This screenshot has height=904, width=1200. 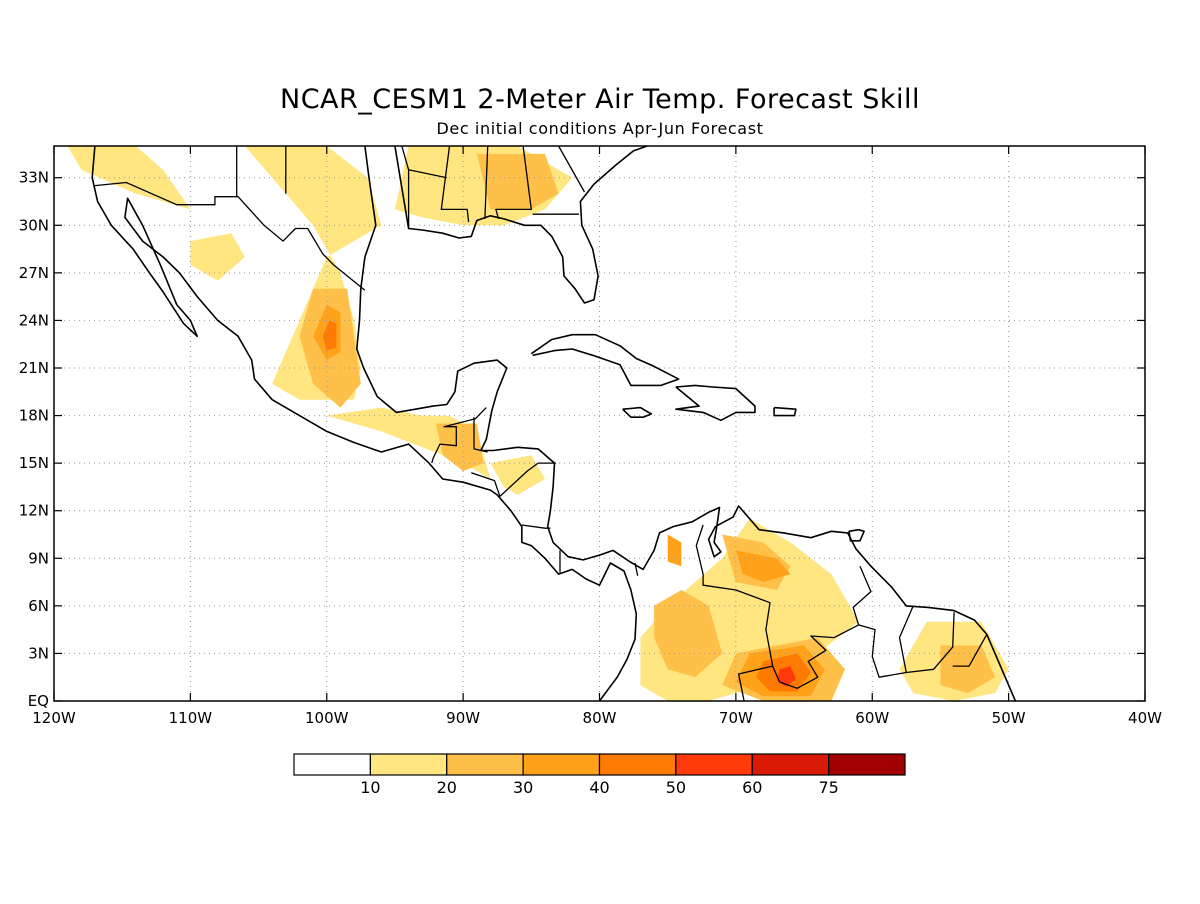 What do you see at coordinates (523, 787) in the screenshot?
I see `colorbar-label: 30` at bounding box center [523, 787].